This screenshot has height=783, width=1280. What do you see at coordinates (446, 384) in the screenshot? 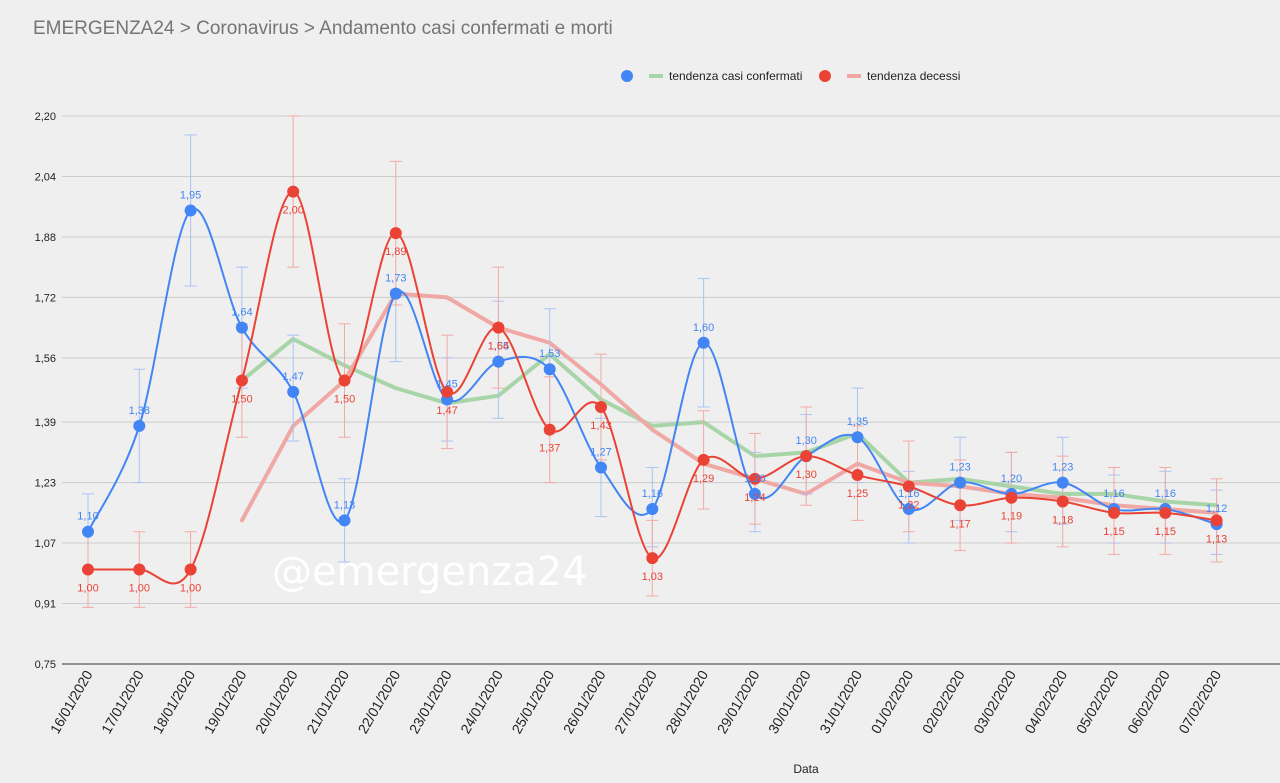
I see `data-label-confermati: 1,45` at bounding box center [446, 384].